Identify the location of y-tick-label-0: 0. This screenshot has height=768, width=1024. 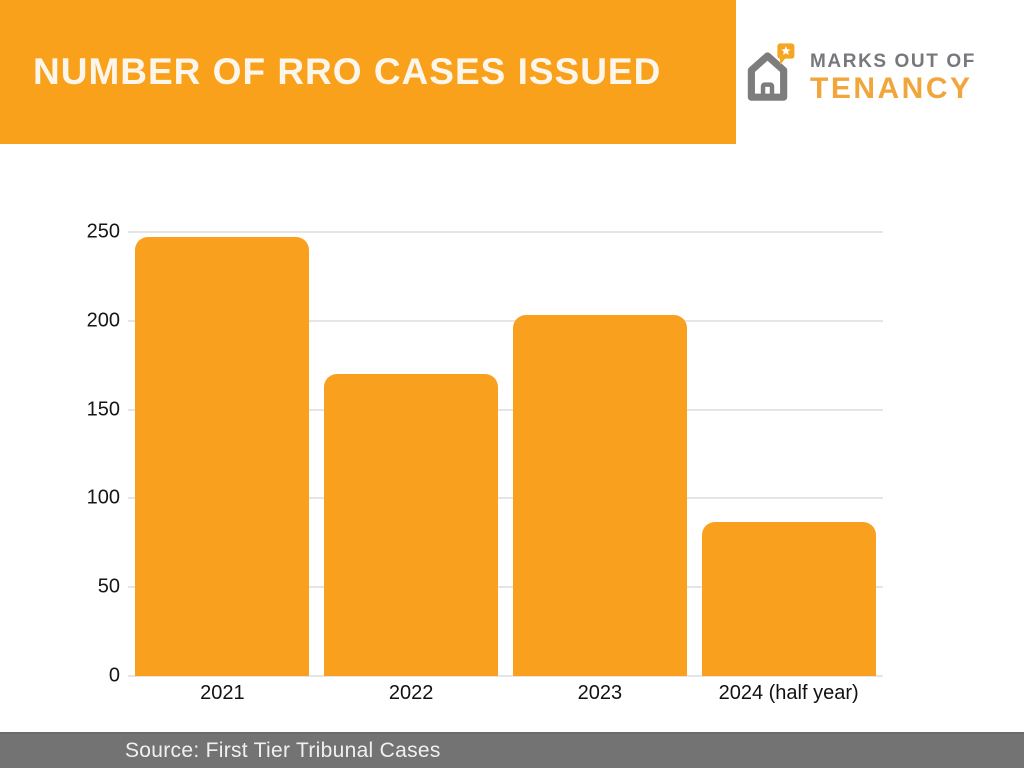
(114, 675).